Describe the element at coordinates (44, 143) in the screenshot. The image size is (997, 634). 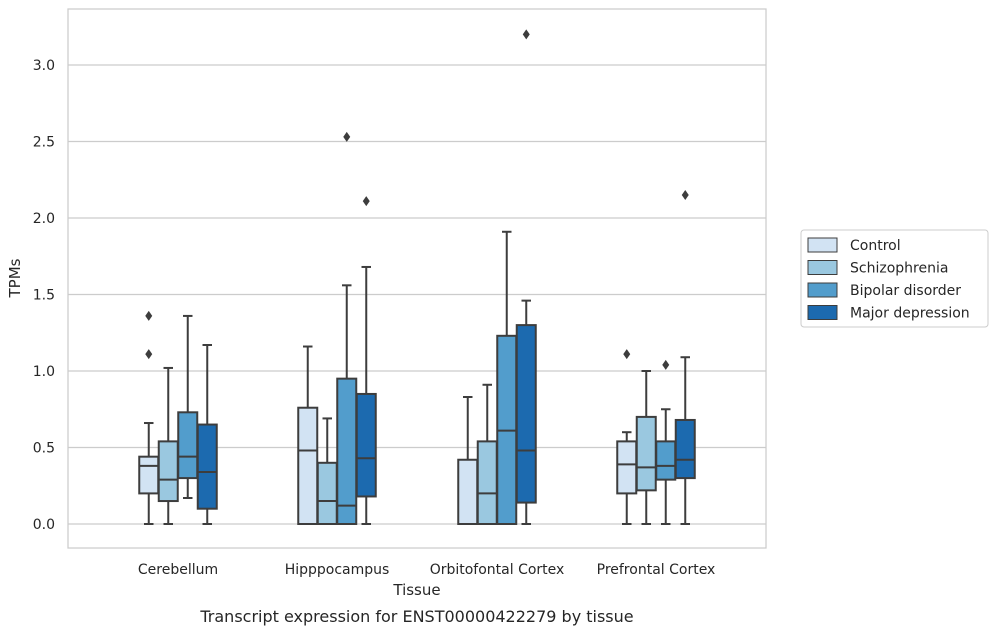
I see `y-tick-label: 2.5` at that location.